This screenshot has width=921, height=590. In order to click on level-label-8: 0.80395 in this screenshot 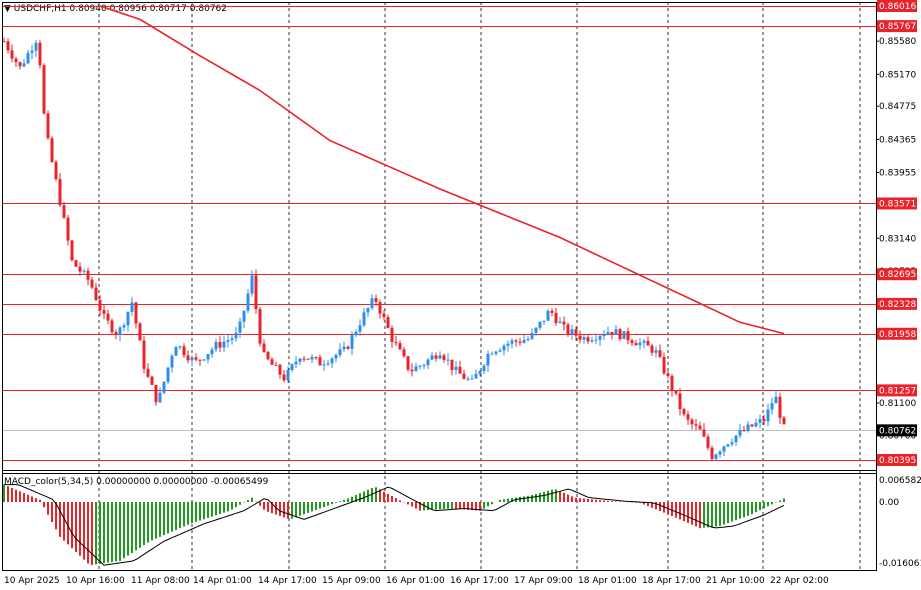, I will do `click(897, 461)`.